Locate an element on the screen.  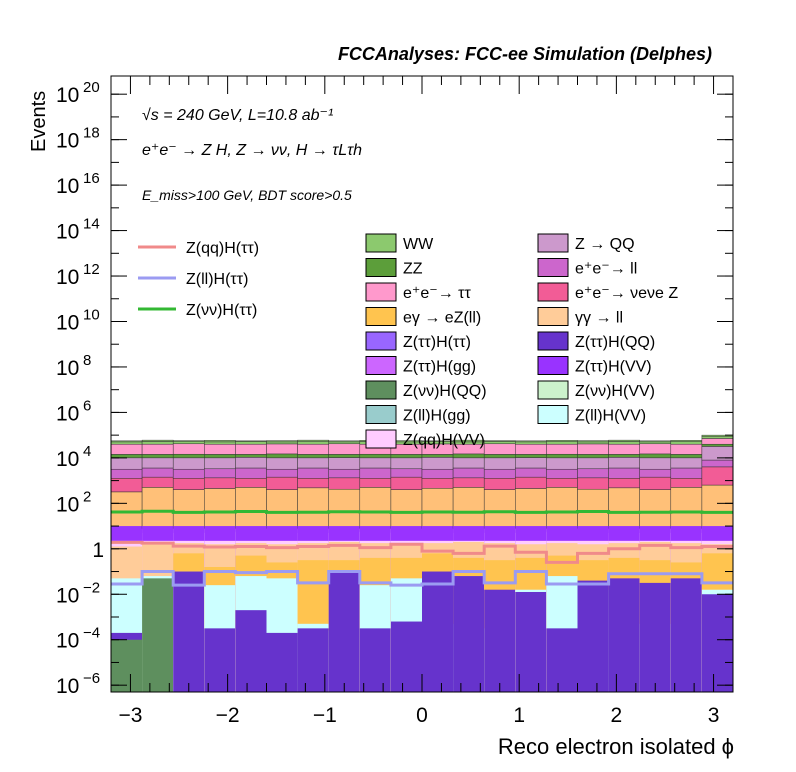
legend-col1-label-5: Z(ττ)H(gg) is located at coordinates (439, 367).